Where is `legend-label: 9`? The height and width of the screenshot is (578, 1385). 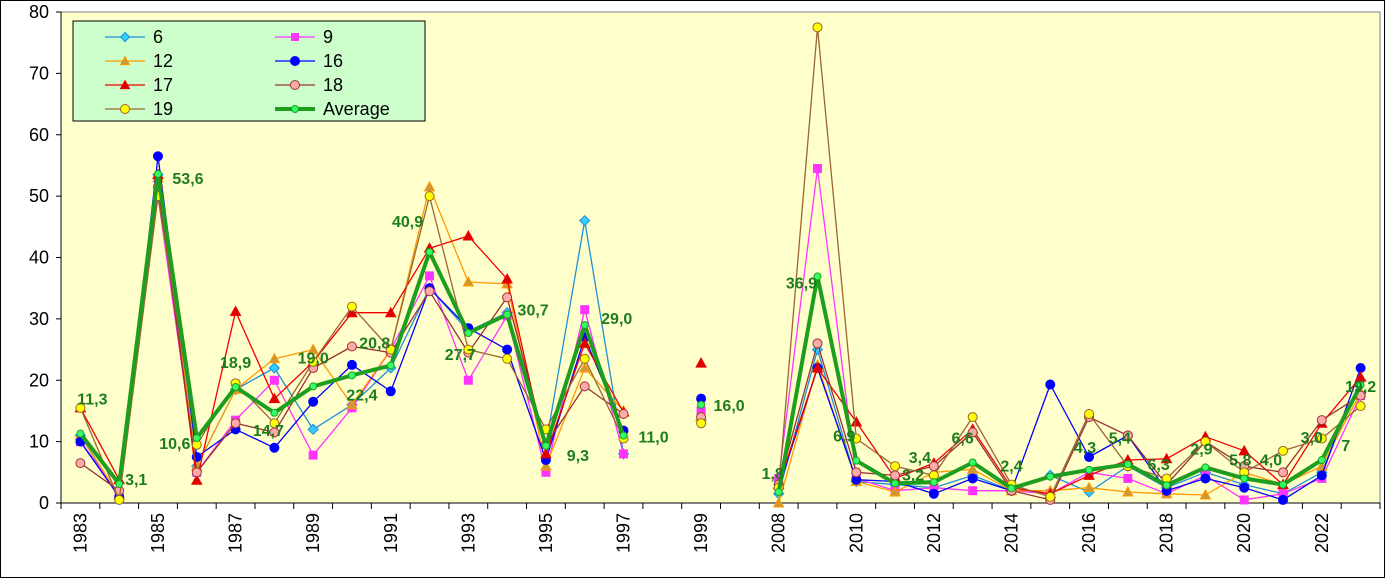
legend-label: 9 is located at coordinates (328, 37).